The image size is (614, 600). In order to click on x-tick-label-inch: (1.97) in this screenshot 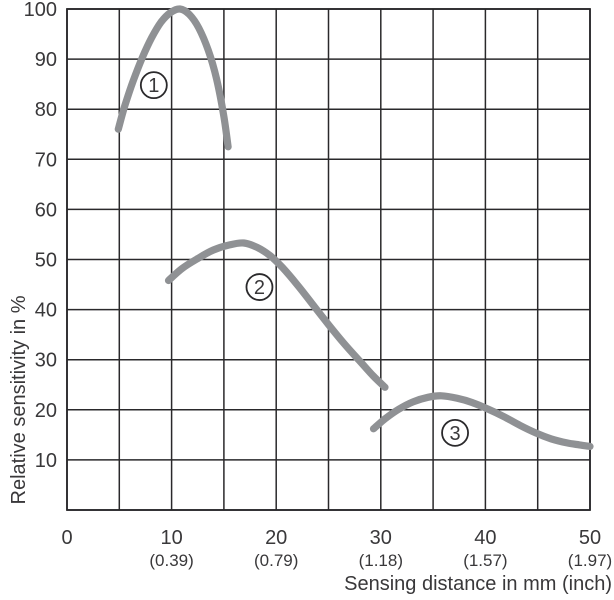, I will do `click(590, 560)`.